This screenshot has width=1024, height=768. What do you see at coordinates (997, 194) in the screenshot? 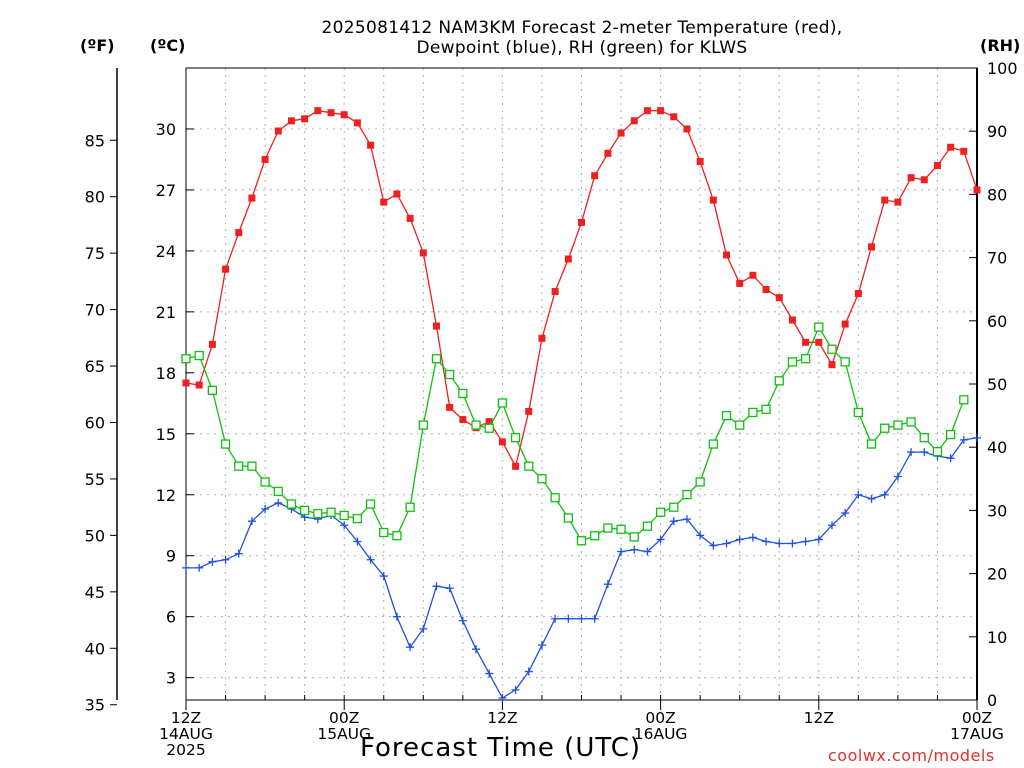
I see `rh-tick-label: 80` at bounding box center [997, 194].